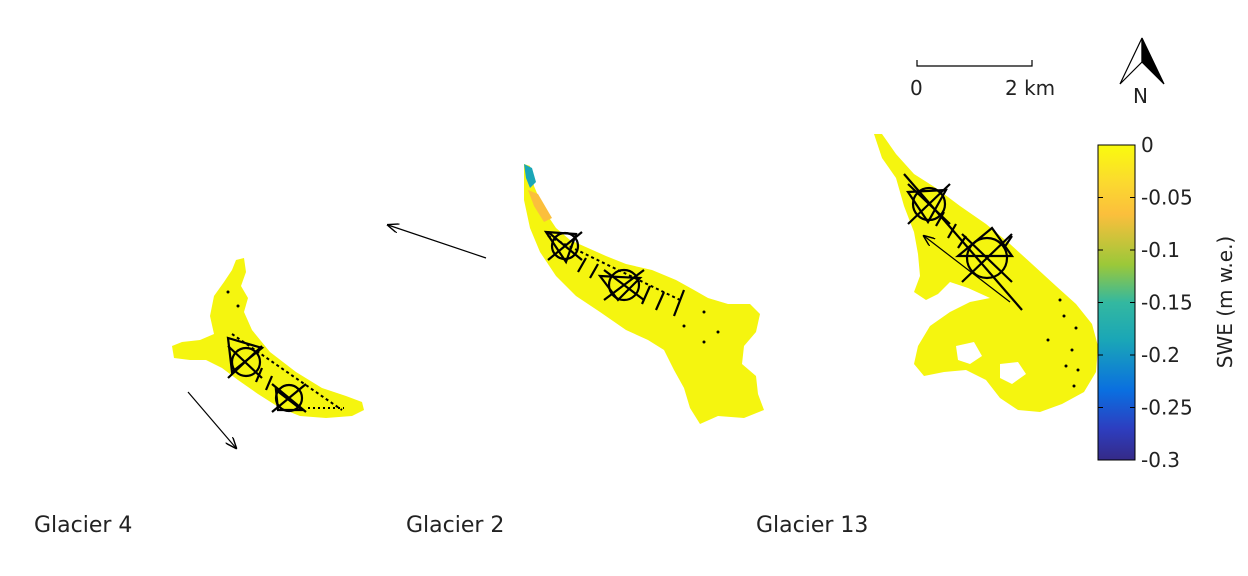 The width and height of the screenshot is (1248, 576). I want to click on glacier-13-outline, so click(986, 273).